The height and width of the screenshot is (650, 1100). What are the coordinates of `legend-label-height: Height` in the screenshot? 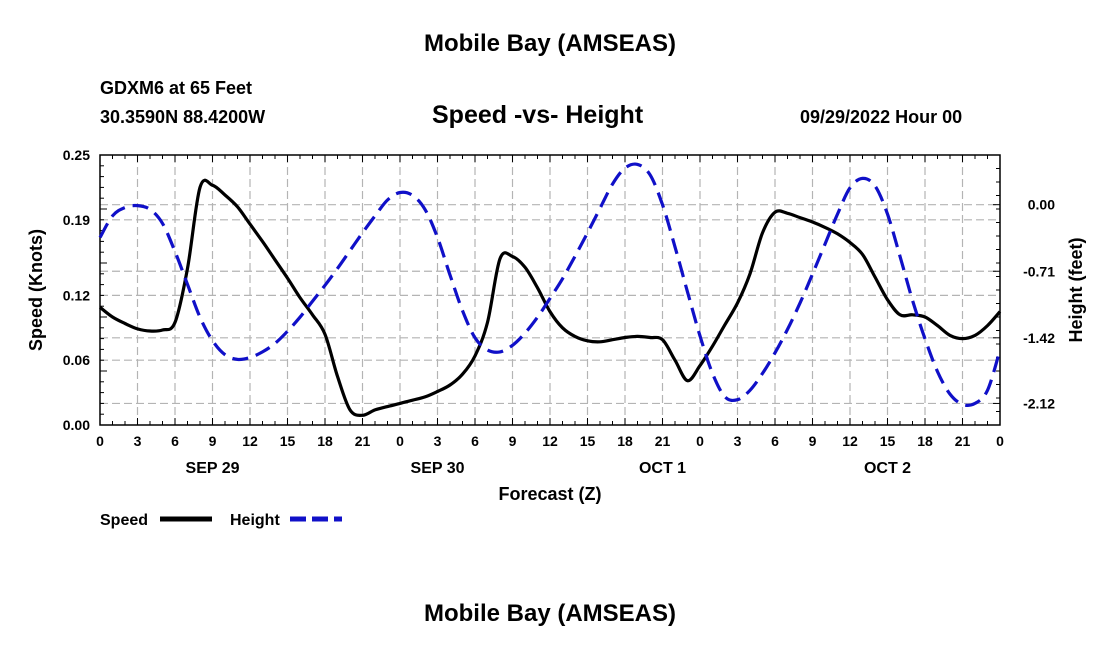 It's located at (255, 520).